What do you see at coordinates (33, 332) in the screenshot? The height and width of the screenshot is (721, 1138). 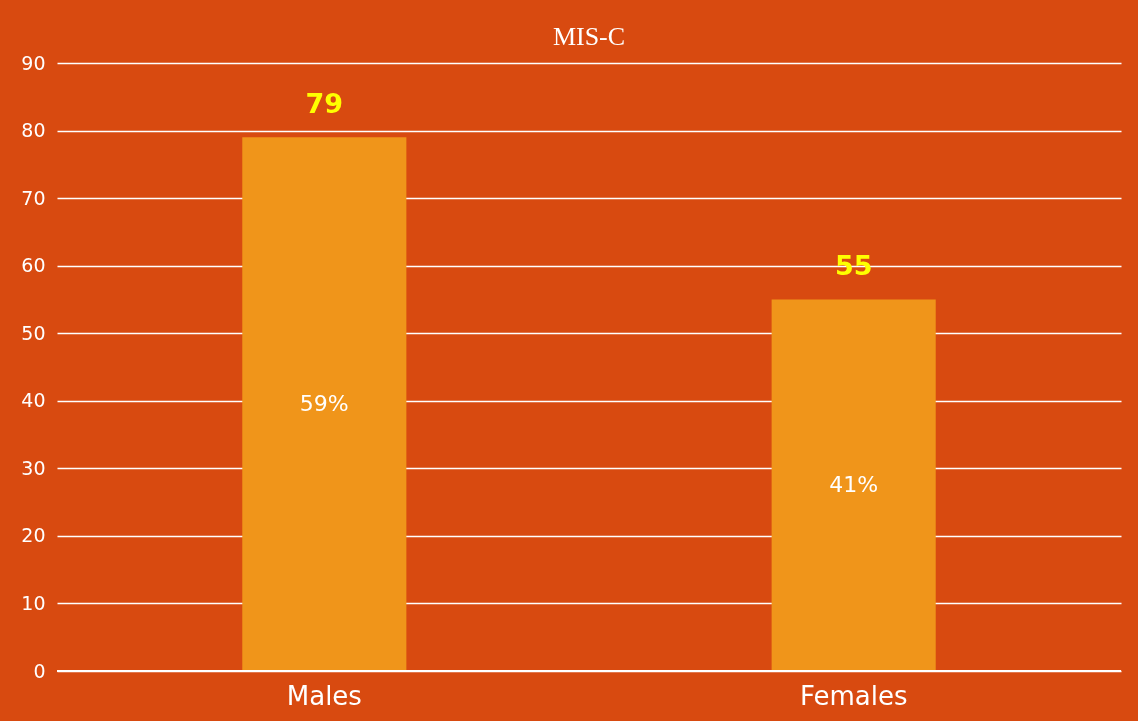 I see `y-tick-label: 50` at bounding box center [33, 332].